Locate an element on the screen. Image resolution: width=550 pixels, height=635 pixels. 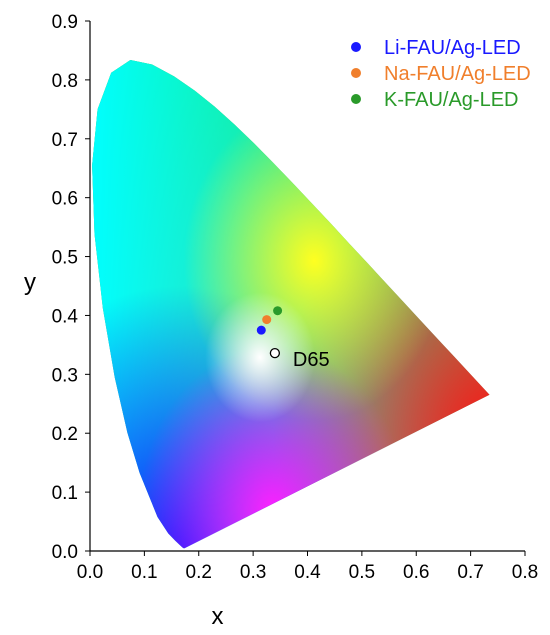
legend-label: K-FAU/Ag-LED is located at coordinates (451, 100).